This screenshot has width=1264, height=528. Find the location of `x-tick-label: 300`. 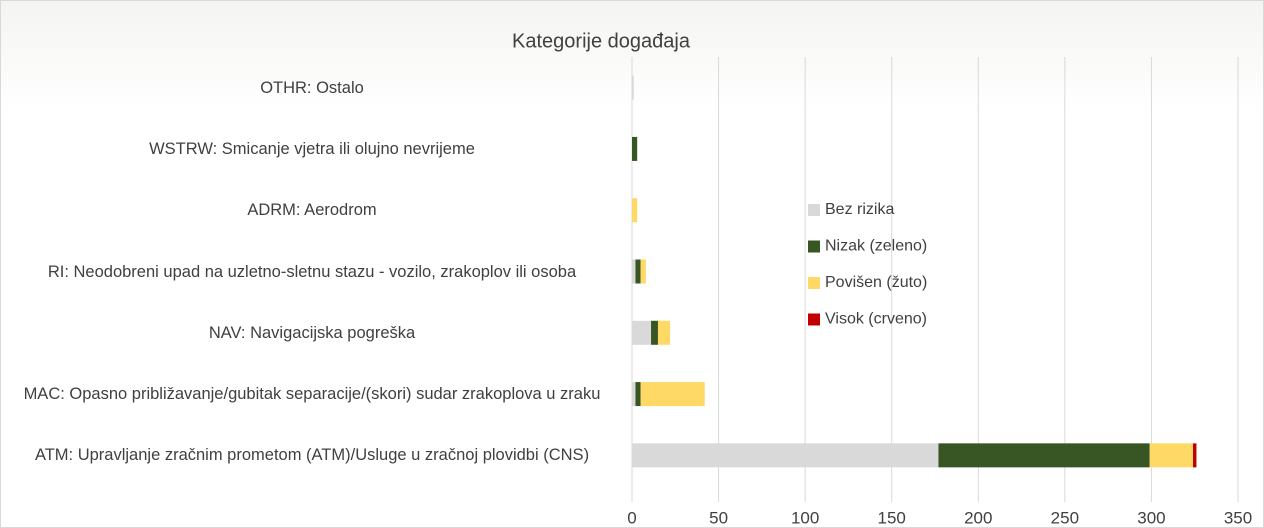

x-tick-label: 300 is located at coordinates (1151, 517).